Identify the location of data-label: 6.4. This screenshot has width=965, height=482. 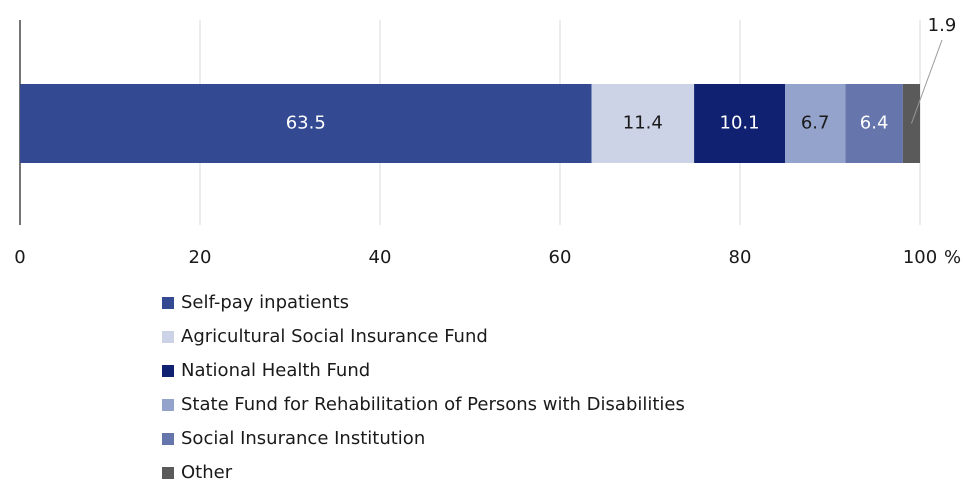
(874, 123).